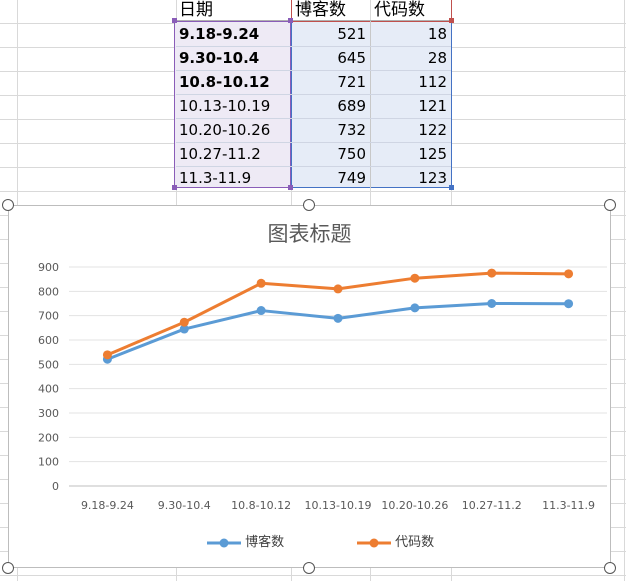  I want to click on x-tick-label: 10.27-11.2, so click(492, 505).